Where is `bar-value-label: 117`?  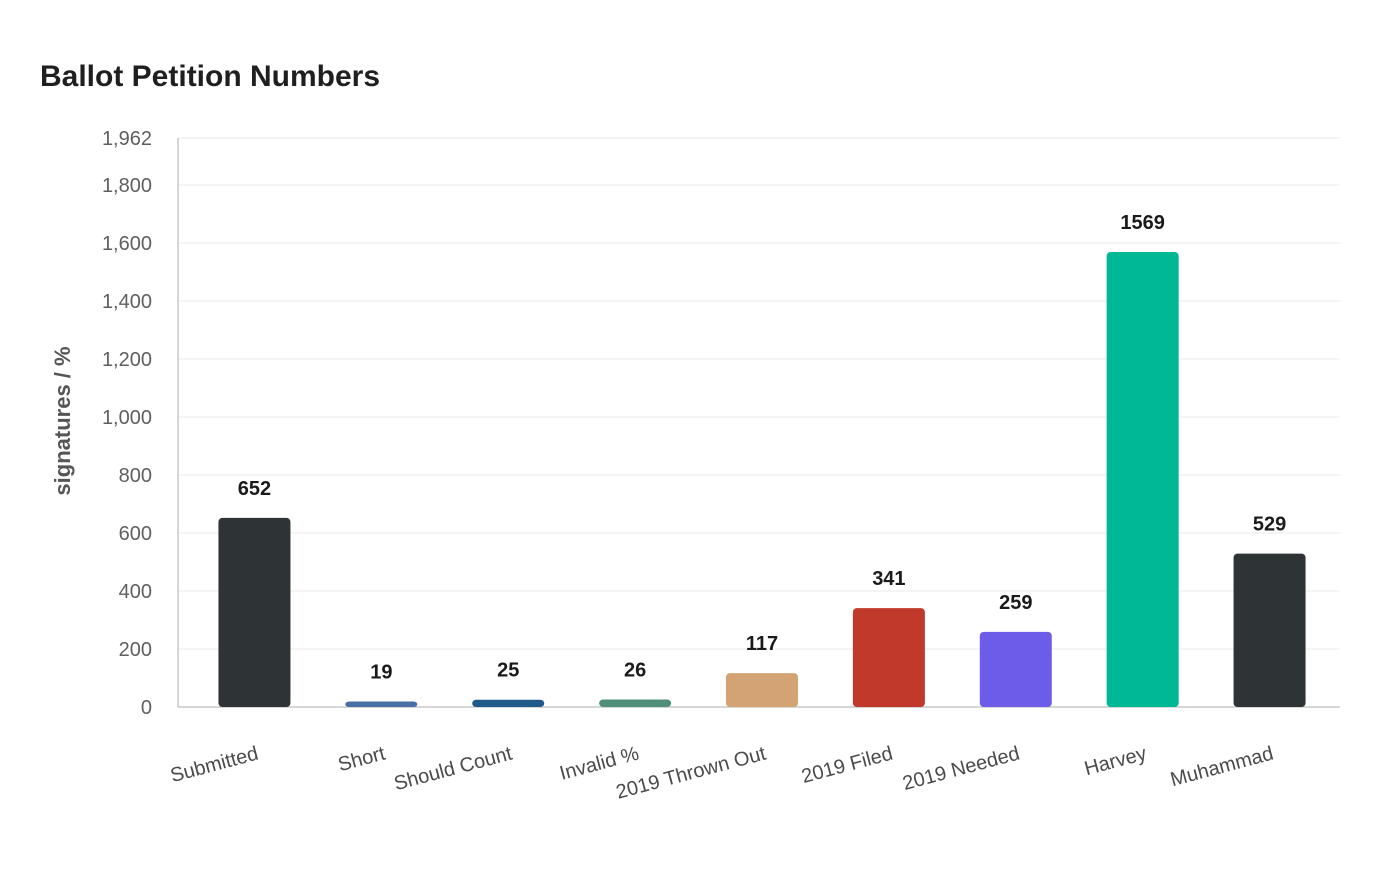 bar-value-label: 117 is located at coordinates (762, 644).